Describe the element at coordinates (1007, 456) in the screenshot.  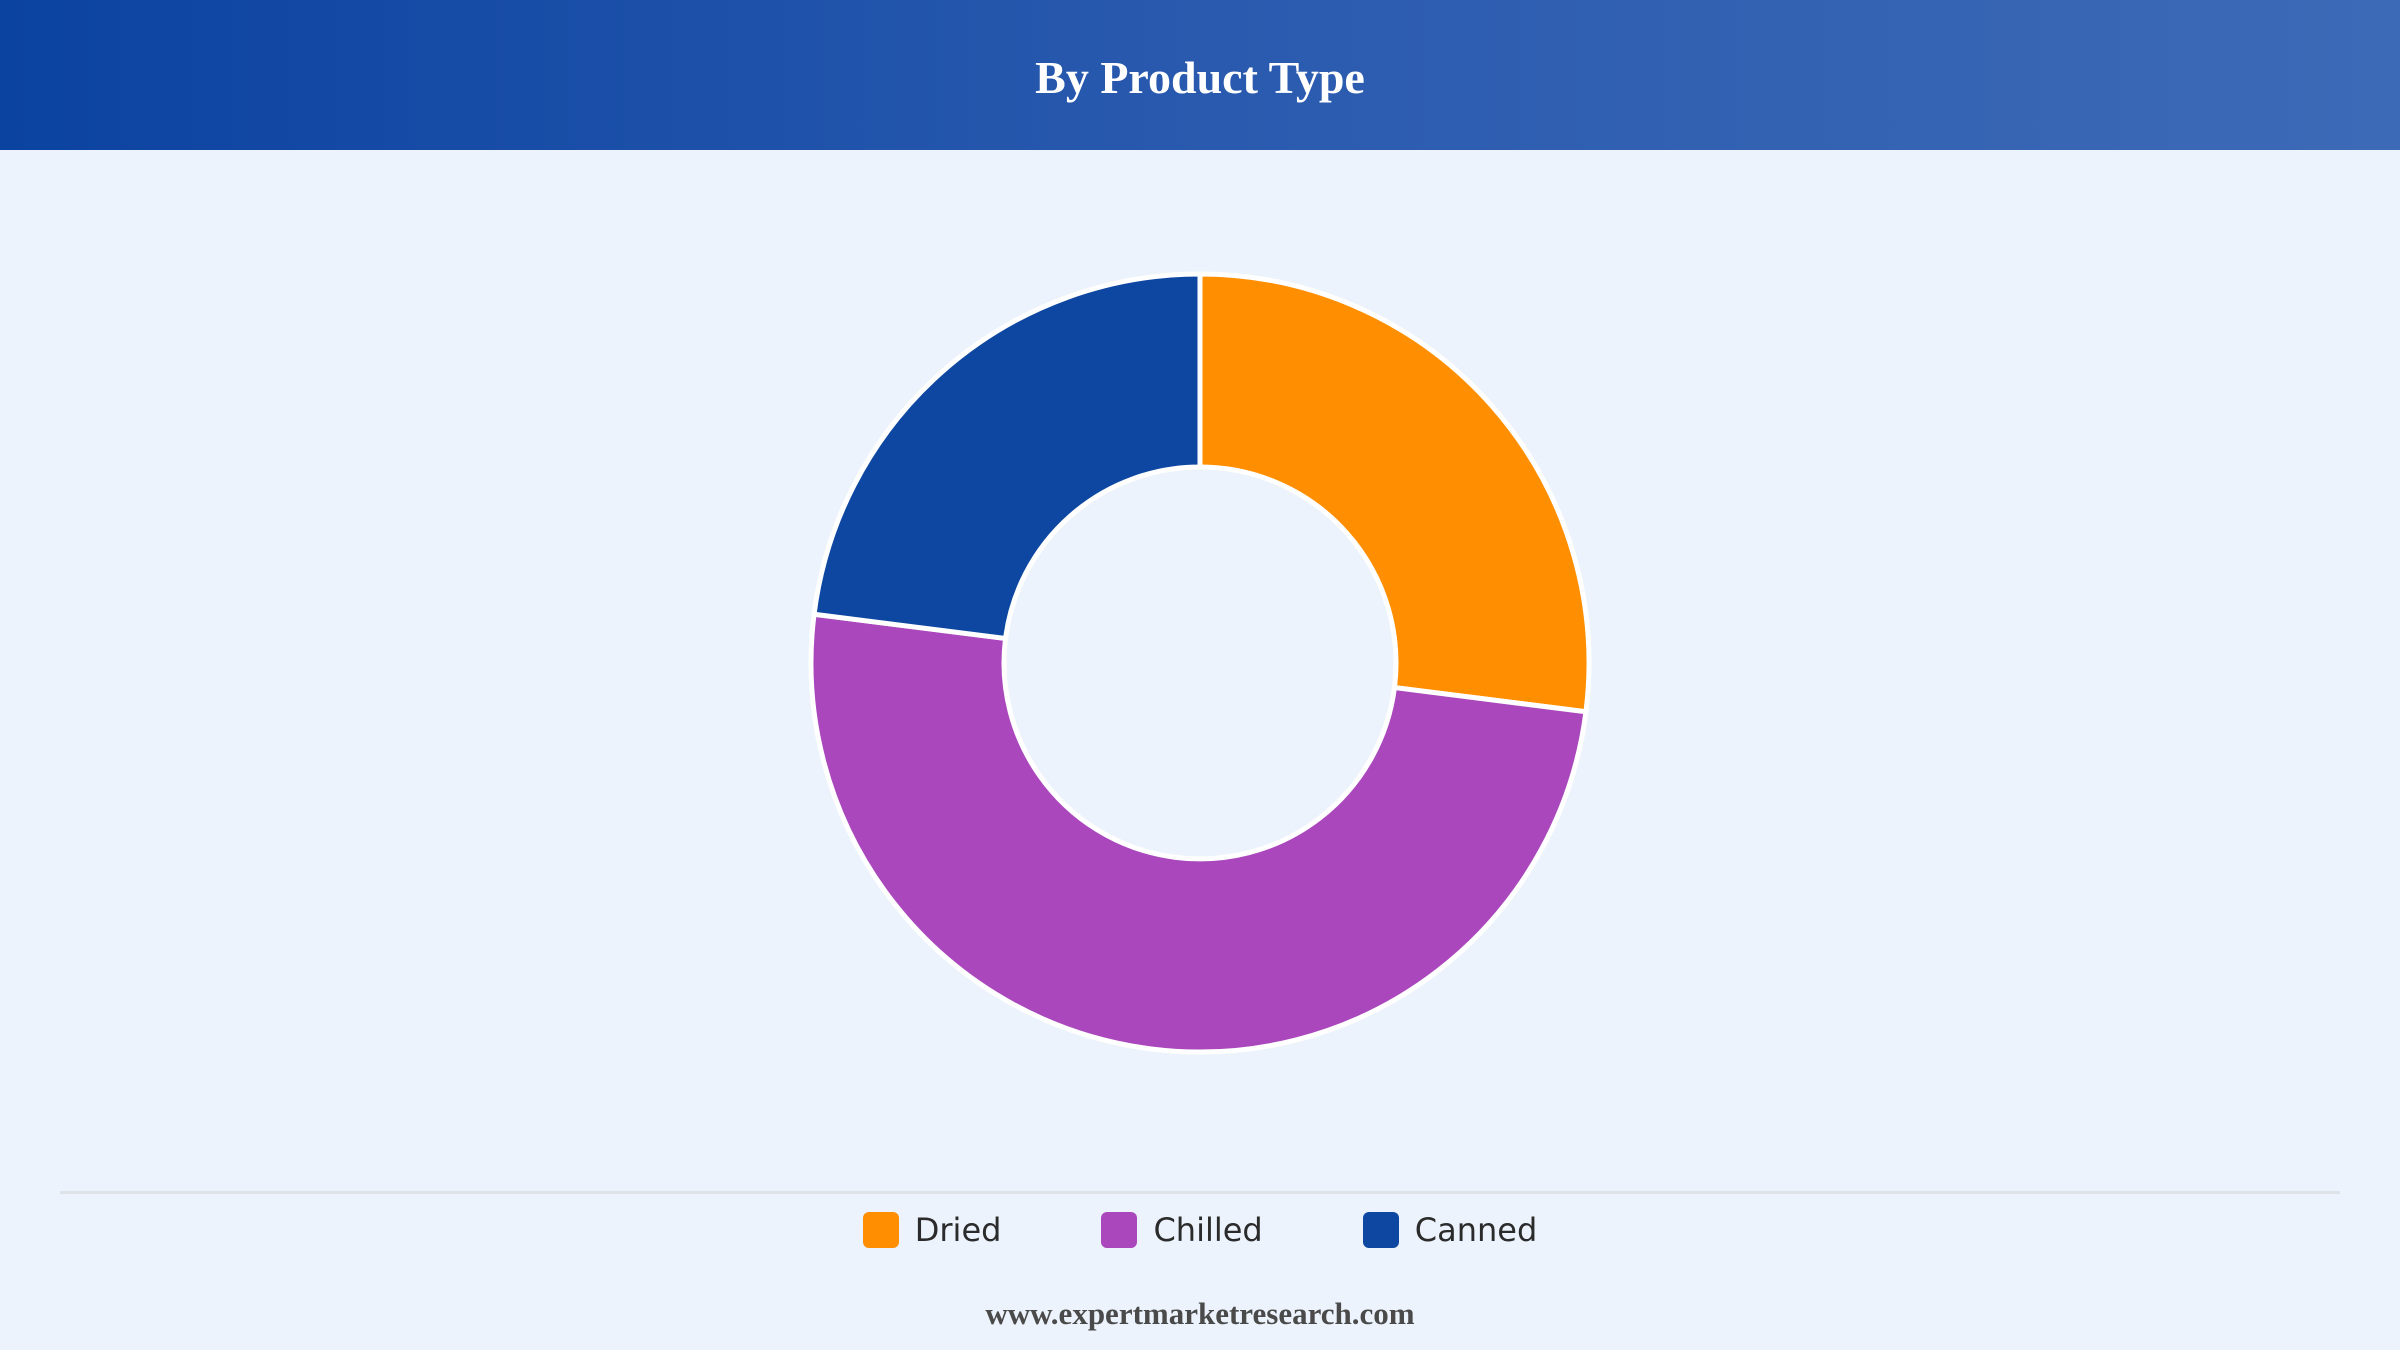
I see `donut-slice-canned` at that location.